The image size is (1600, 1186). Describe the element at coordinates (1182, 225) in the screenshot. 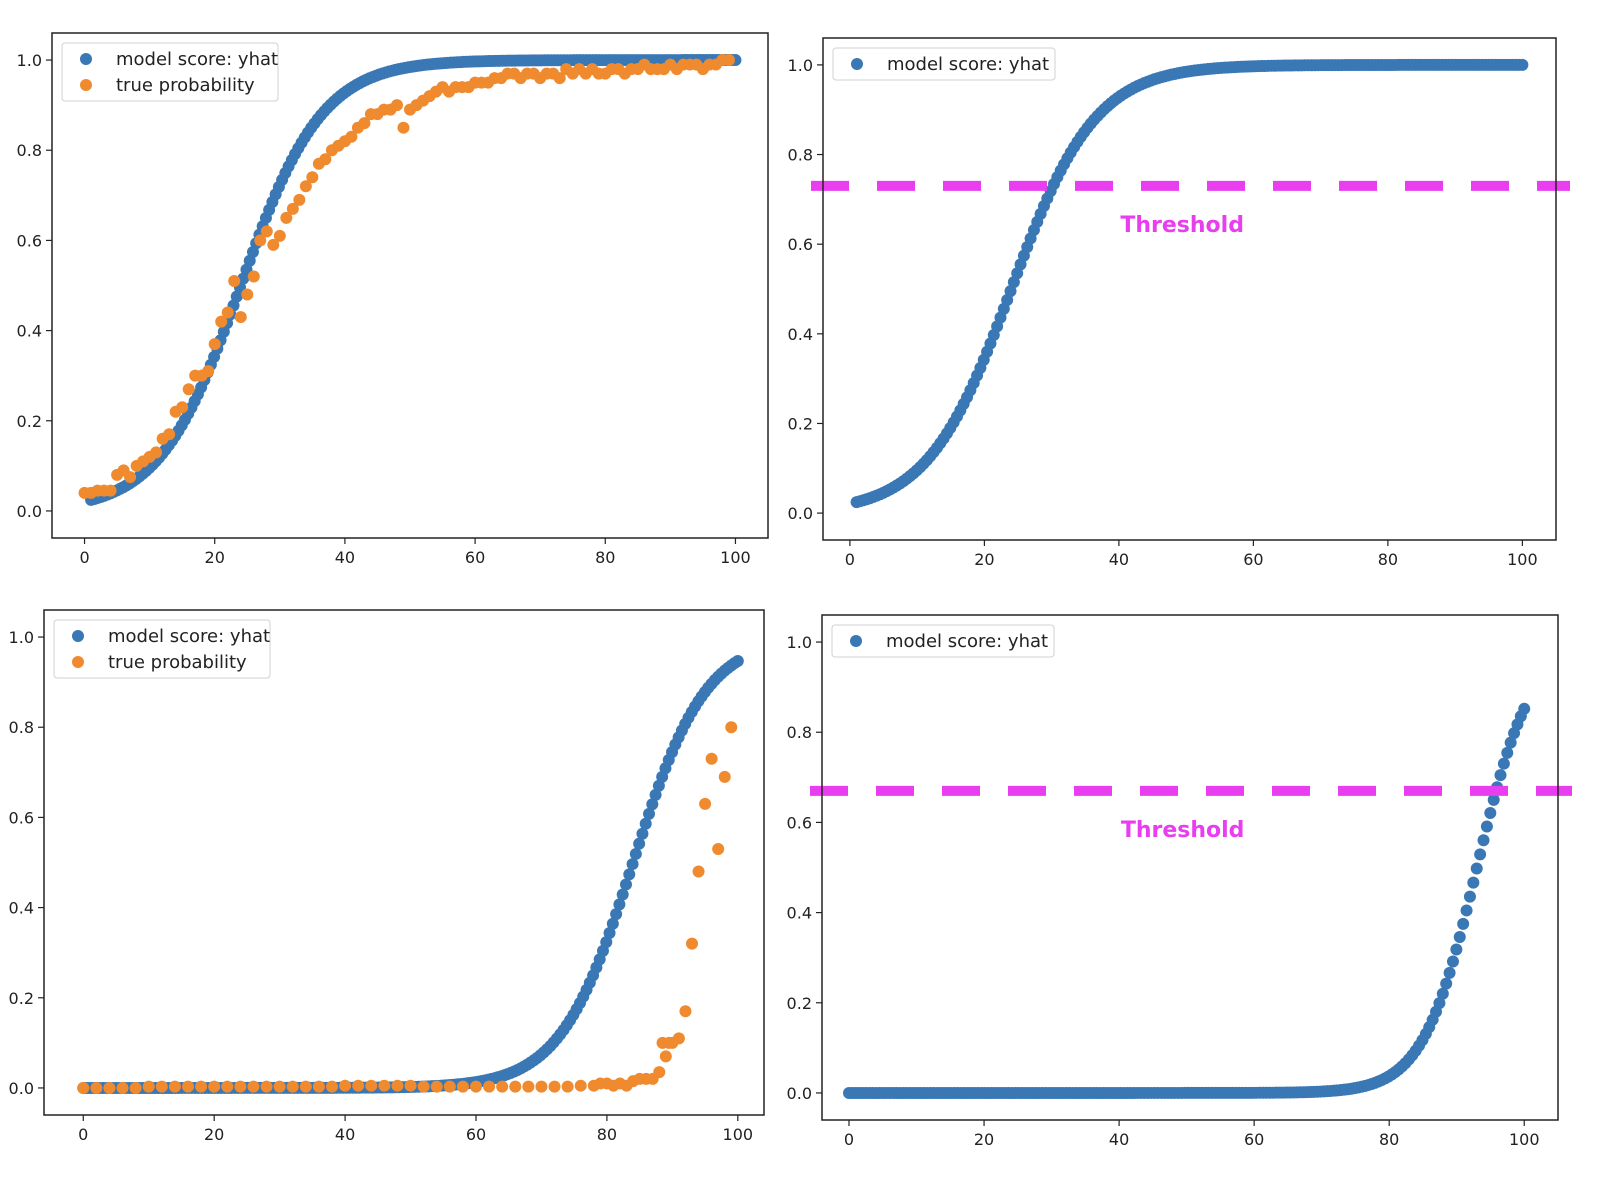

I see `threshold-label: Threshold` at that location.